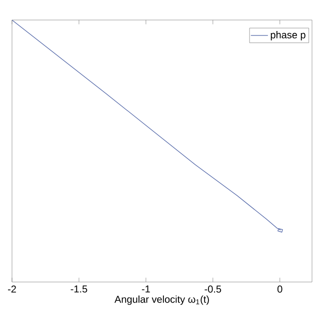  What do you see at coordinates (161, 300) in the screenshot?
I see `x-axis-title: Angular velocity ω$_{1}$(t)` at bounding box center [161, 300].